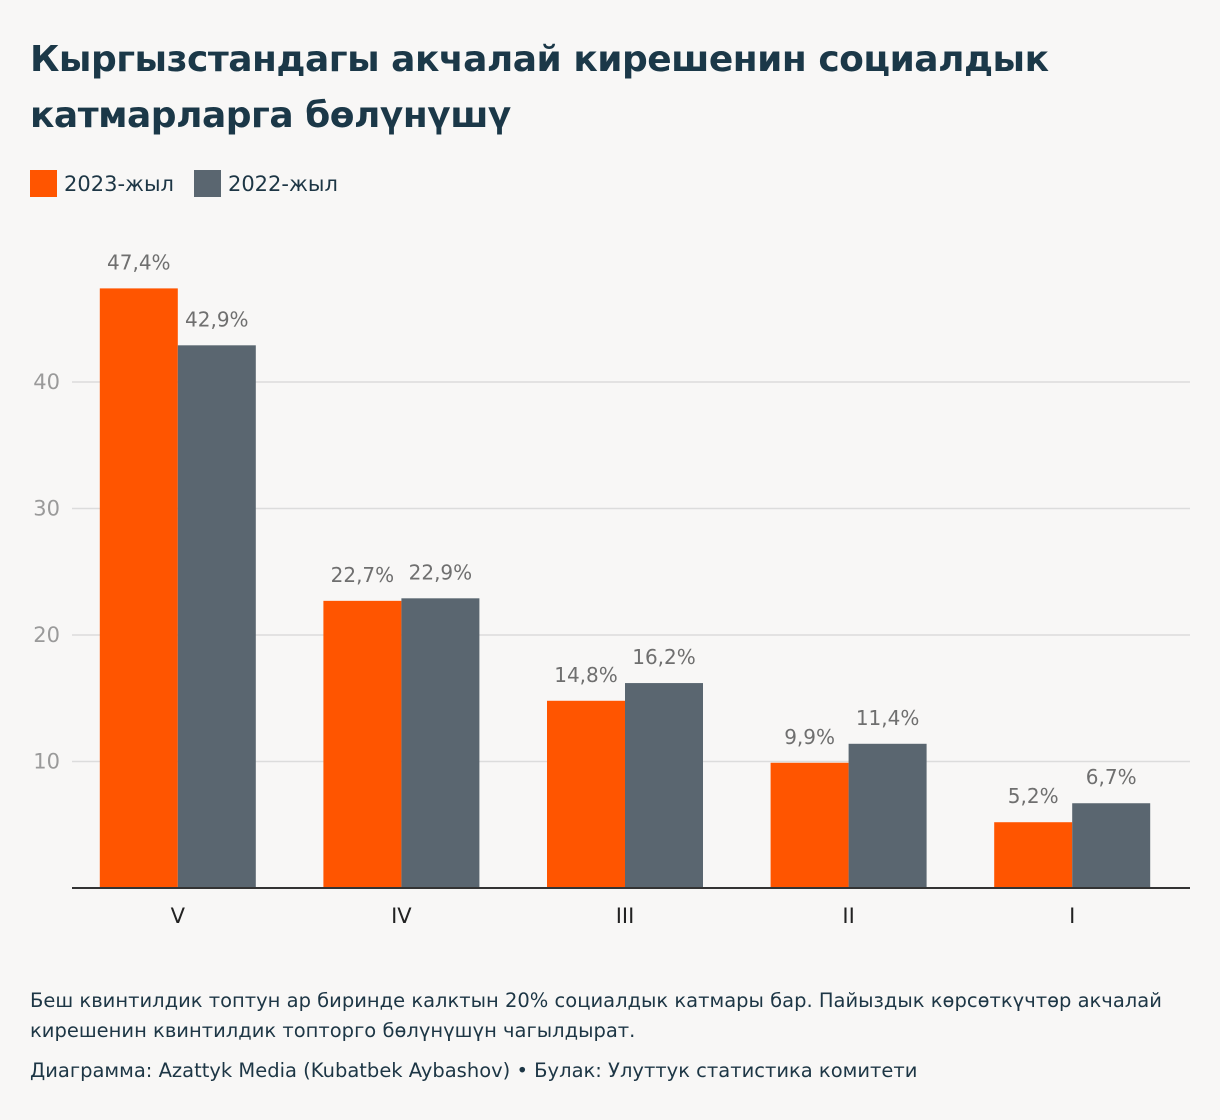 The width and height of the screenshot is (1220, 1120). Describe the element at coordinates (440, 743) in the screenshot. I see `bar-2022-жыл-IV` at that location.